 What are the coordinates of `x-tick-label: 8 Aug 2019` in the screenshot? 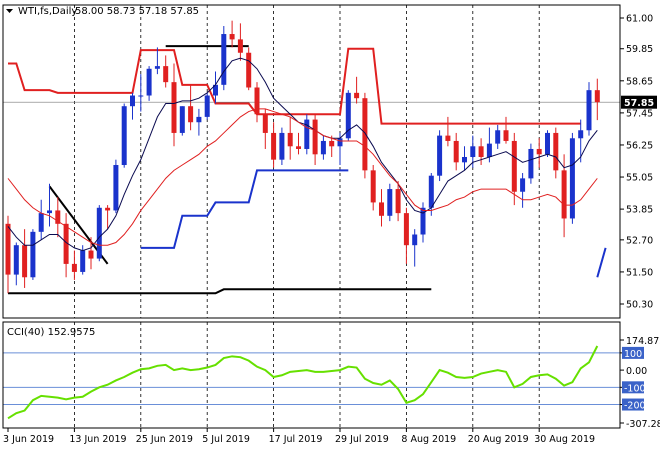 It's located at (428, 439).